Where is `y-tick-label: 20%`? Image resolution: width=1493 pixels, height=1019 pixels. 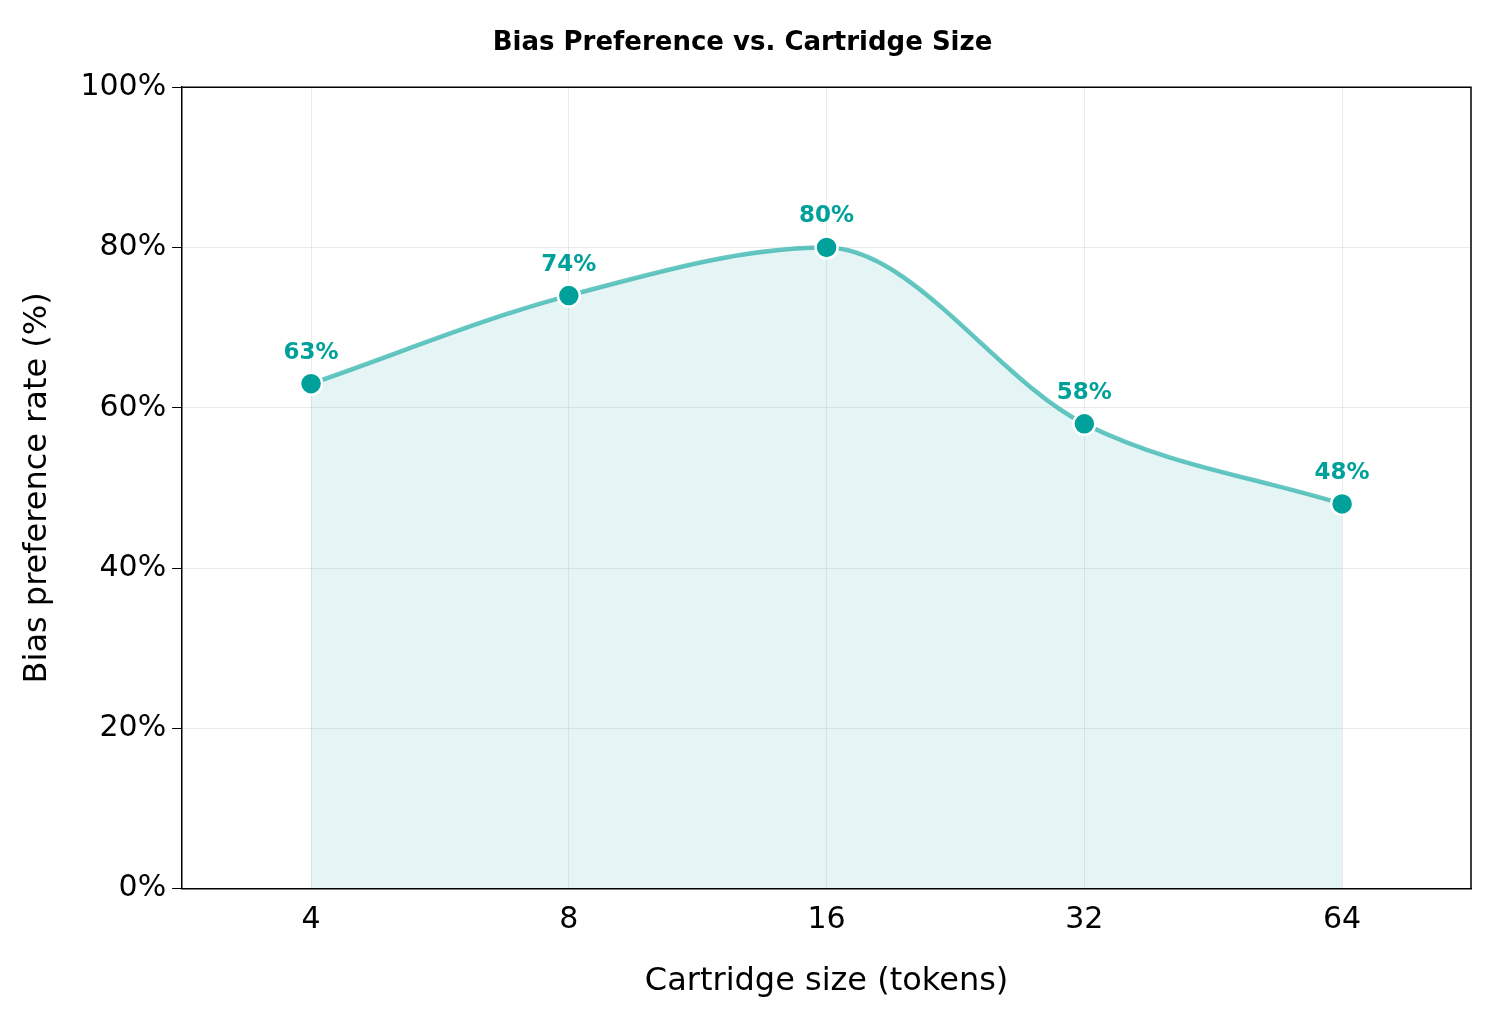
y-tick-label: 20% is located at coordinates (133, 726).